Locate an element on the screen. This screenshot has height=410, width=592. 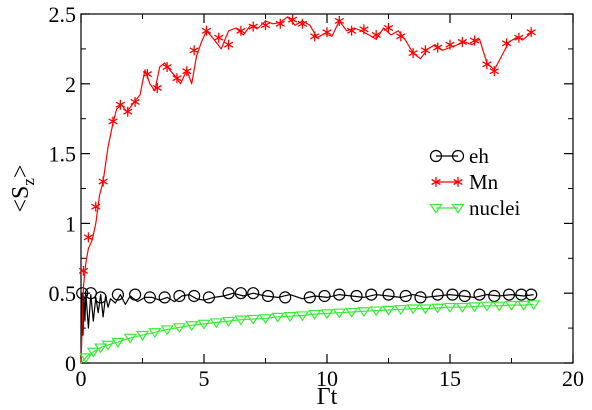
y-tick-label: 1 is located at coordinates (70, 223).